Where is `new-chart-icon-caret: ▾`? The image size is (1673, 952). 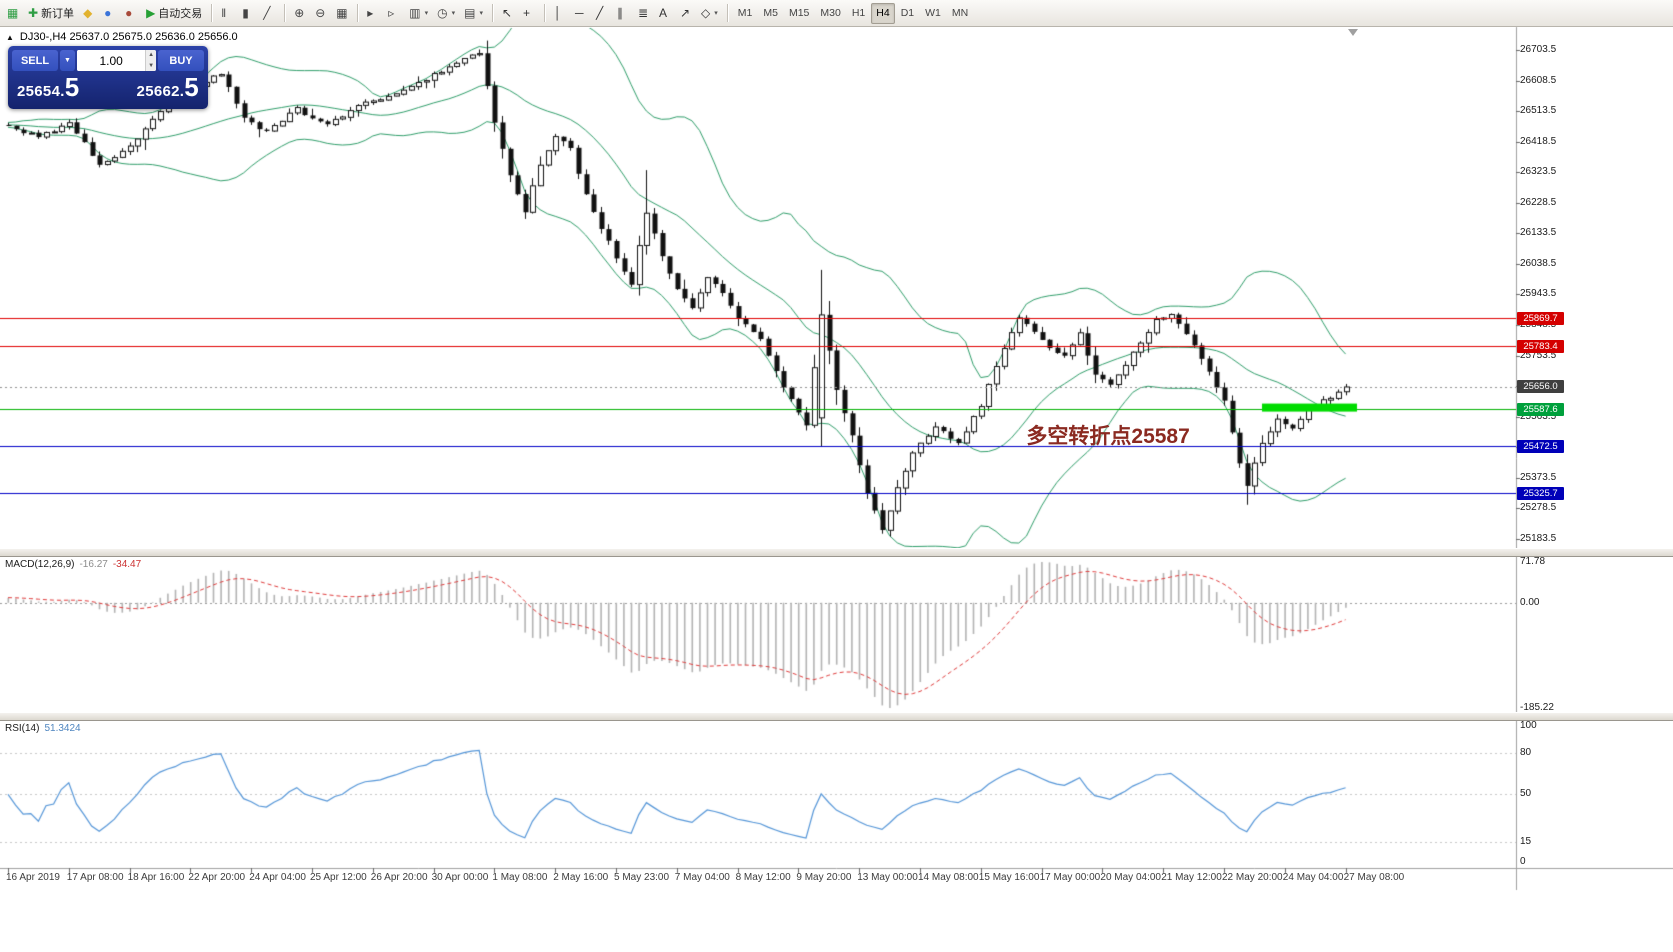
new-chart-icon-caret: ▾ is located at coordinates (426, 13).